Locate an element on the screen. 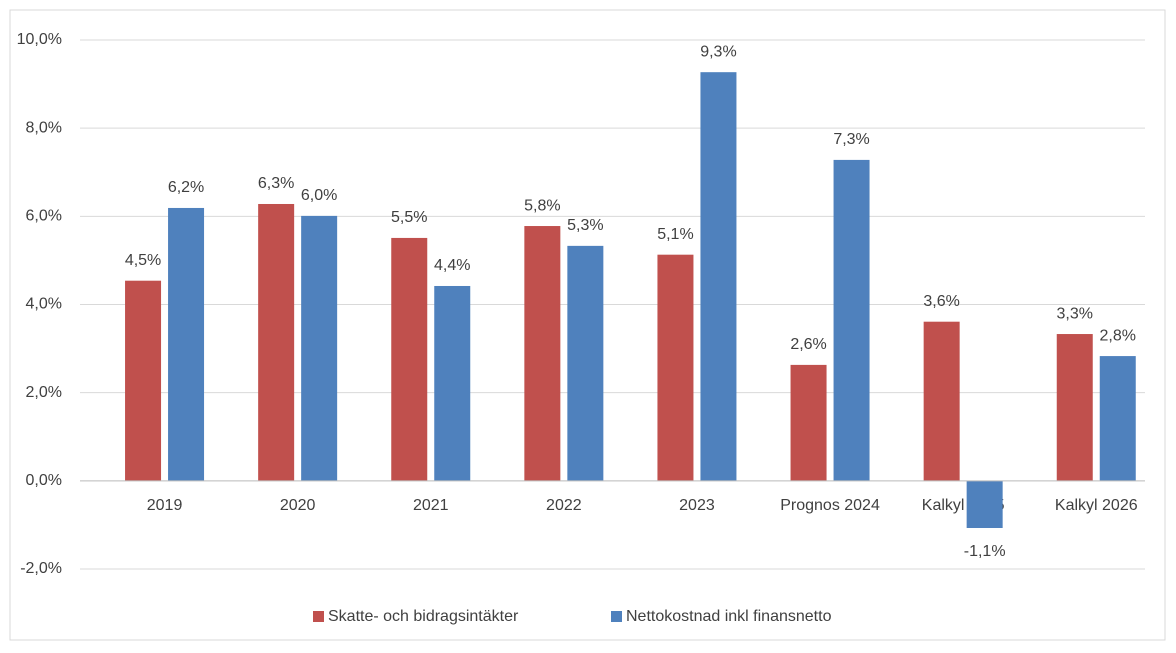 The width and height of the screenshot is (1176, 653). data-label: 5,8% is located at coordinates (542, 205).